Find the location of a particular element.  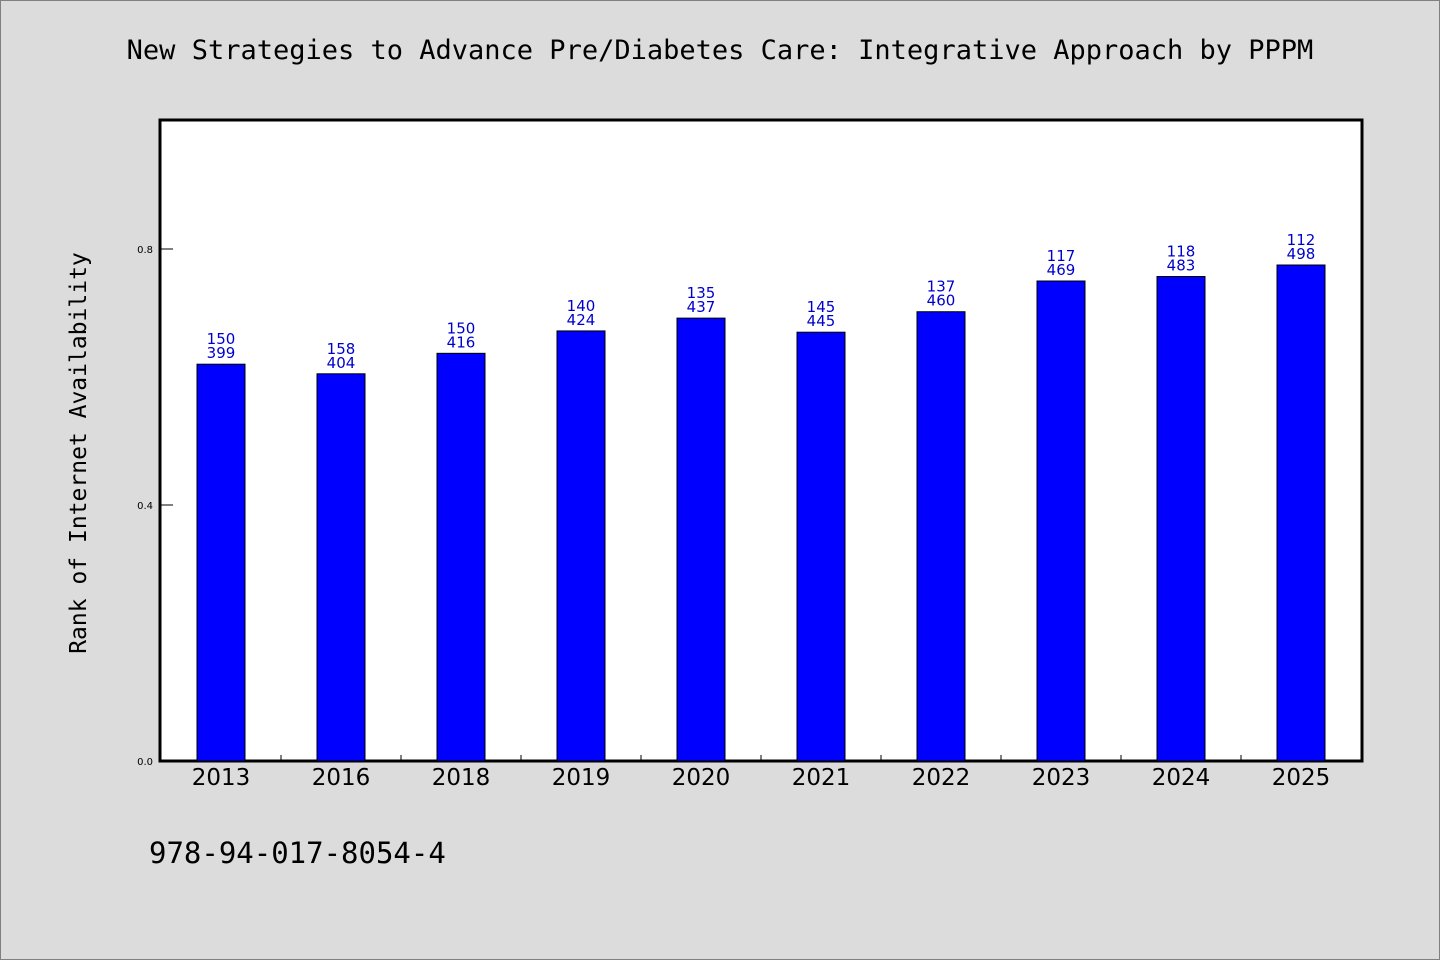

x-tick-label: 2021 is located at coordinates (821, 778).